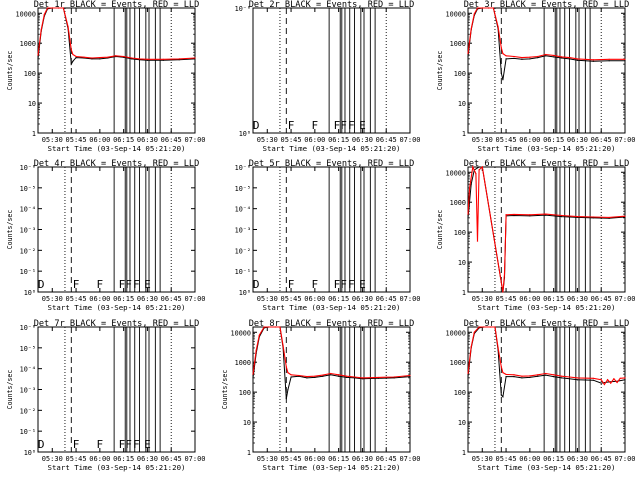 The height and width of the screenshot is (480, 640). I want to click on x-tick-label: 06:15, so click(338, 299).